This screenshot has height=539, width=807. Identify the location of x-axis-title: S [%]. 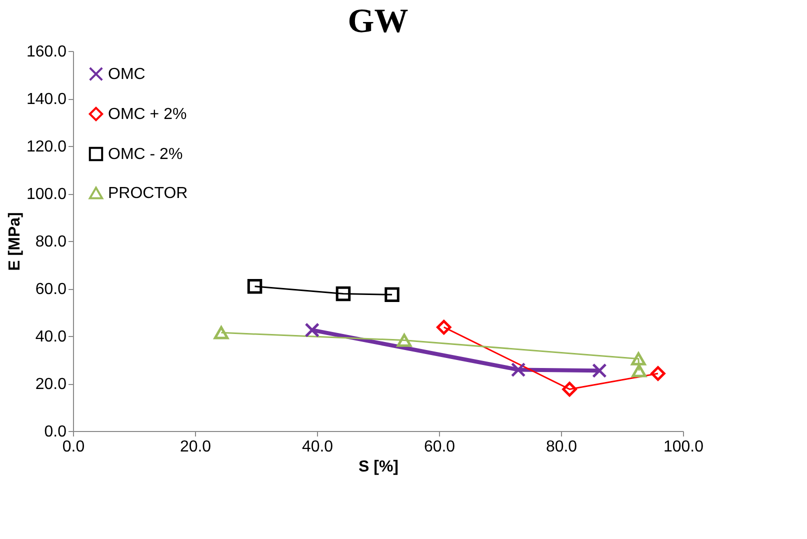
(378, 467).